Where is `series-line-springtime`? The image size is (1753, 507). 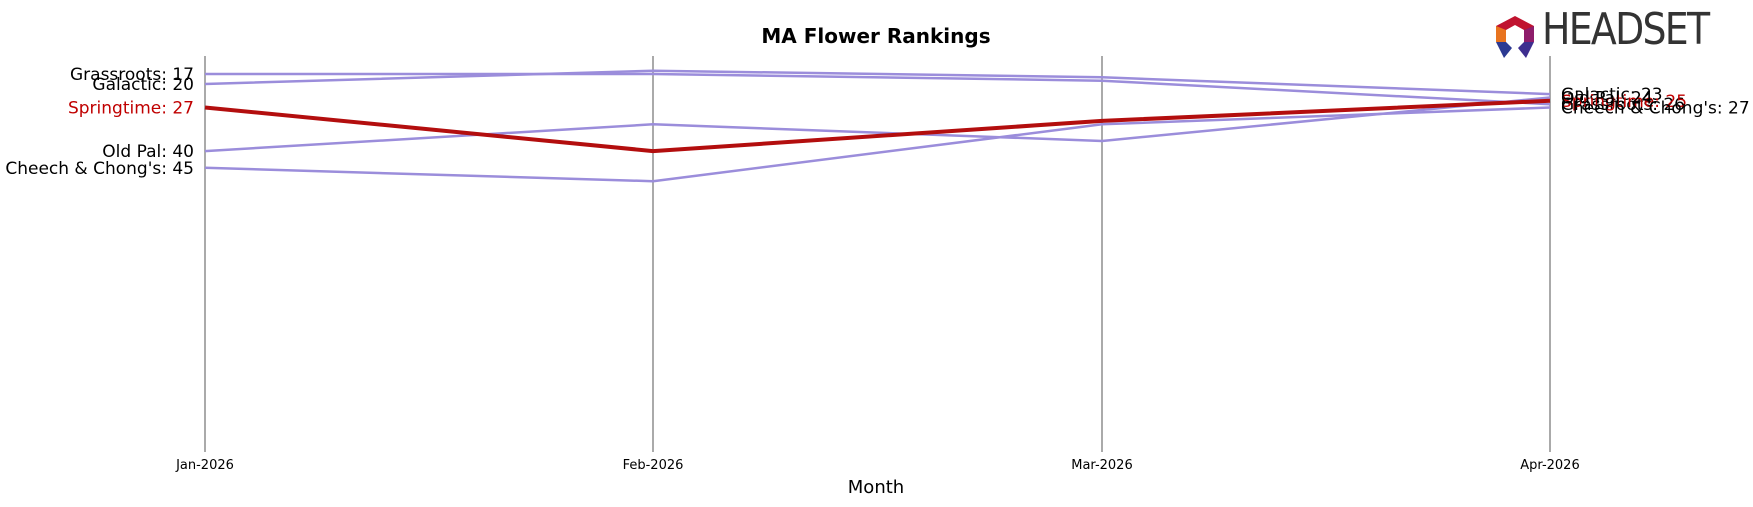
series-line-springtime is located at coordinates (877, 126).